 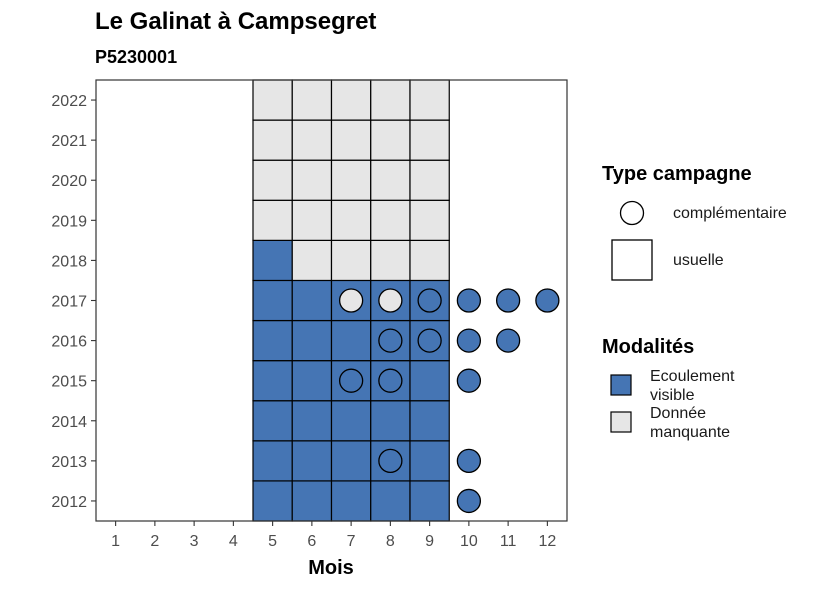 I want to click on x-tick-label-8: 8, so click(x=390, y=541).